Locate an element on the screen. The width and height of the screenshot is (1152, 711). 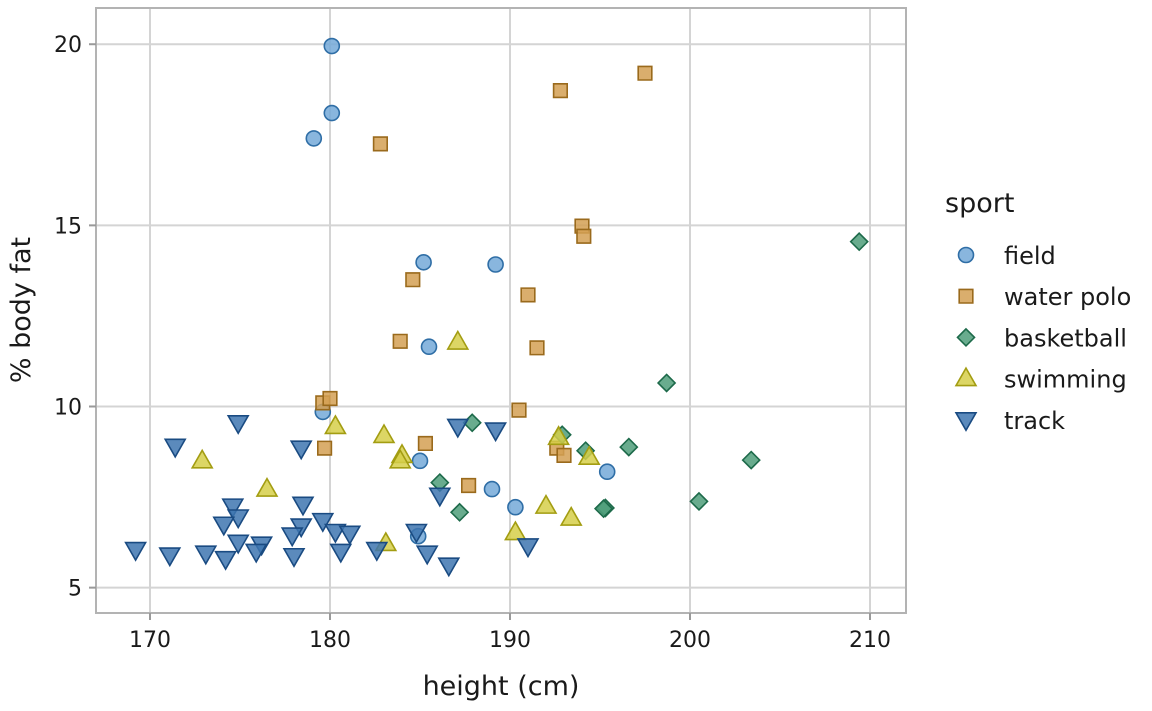
legend-item-field: field is located at coordinates (1006, 256).